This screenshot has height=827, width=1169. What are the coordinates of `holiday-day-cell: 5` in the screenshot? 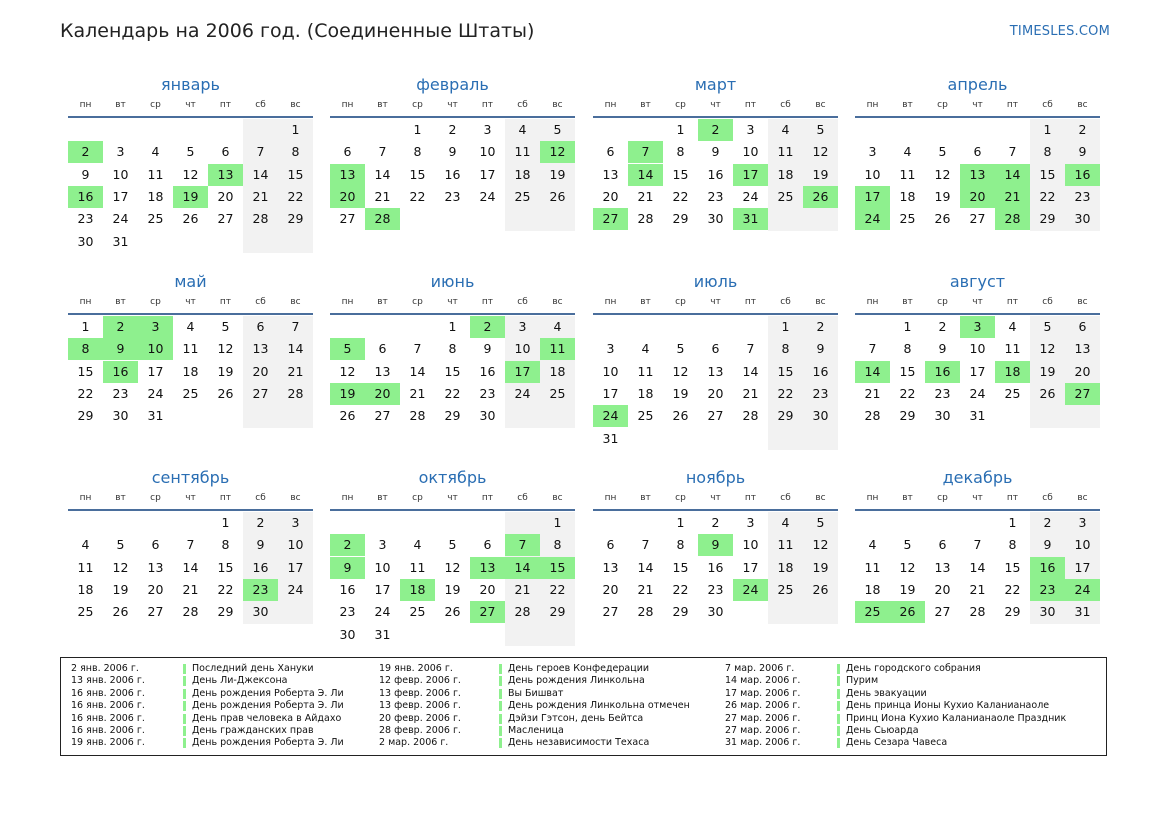 It's located at (347, 349).